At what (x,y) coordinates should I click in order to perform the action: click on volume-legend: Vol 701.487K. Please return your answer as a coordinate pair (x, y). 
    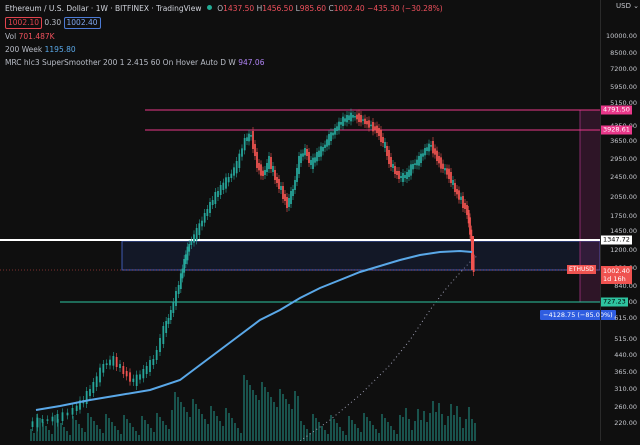
    Looking at the image, I should click on (30, 37).